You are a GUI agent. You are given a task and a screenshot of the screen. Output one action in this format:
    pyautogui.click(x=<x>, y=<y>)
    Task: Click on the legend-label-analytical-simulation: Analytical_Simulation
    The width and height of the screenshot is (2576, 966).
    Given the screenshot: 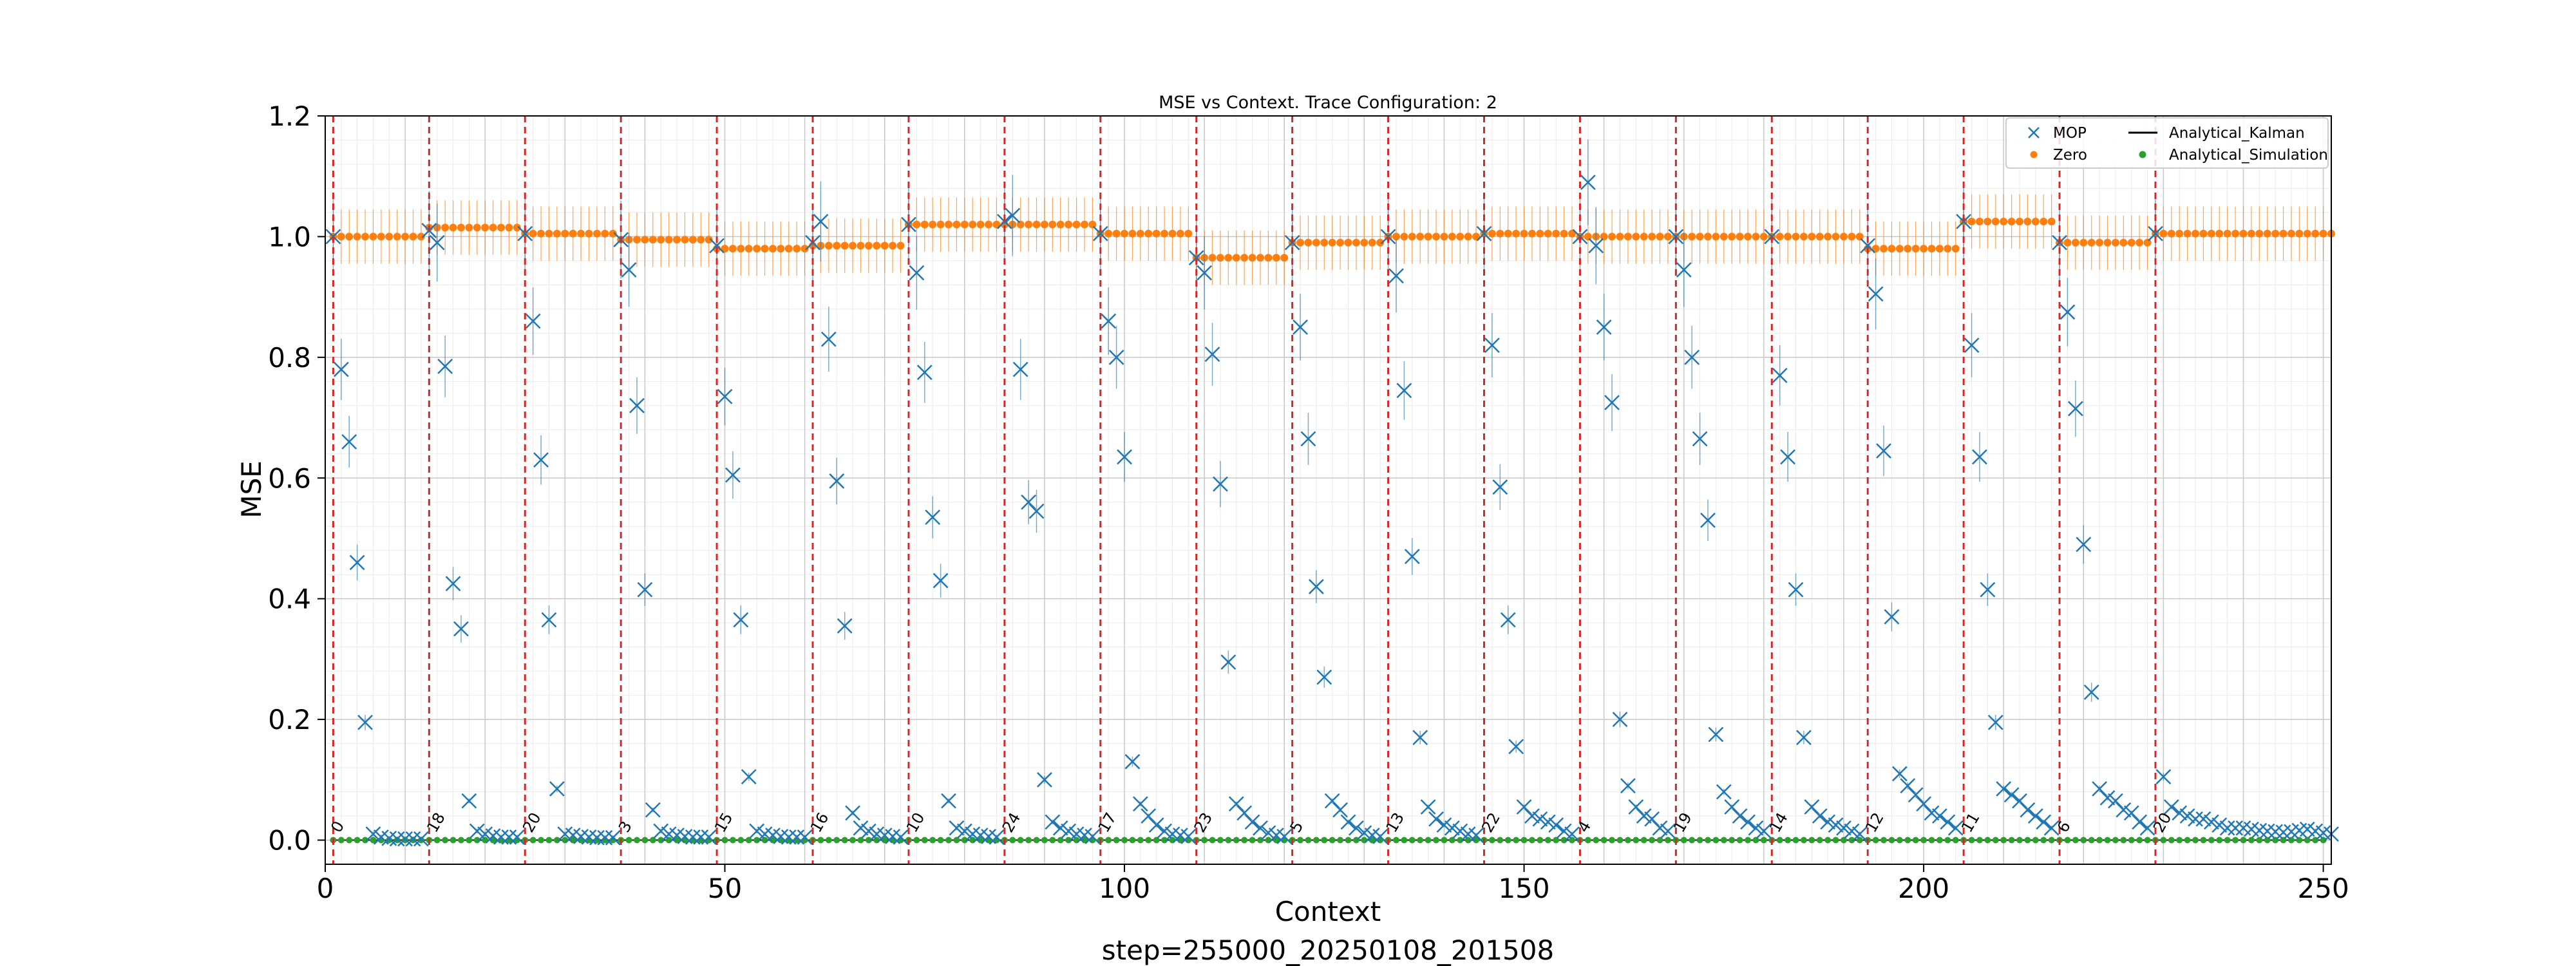 What is the action you would take?
    pyautogui.click(x=2248, y=155)
    